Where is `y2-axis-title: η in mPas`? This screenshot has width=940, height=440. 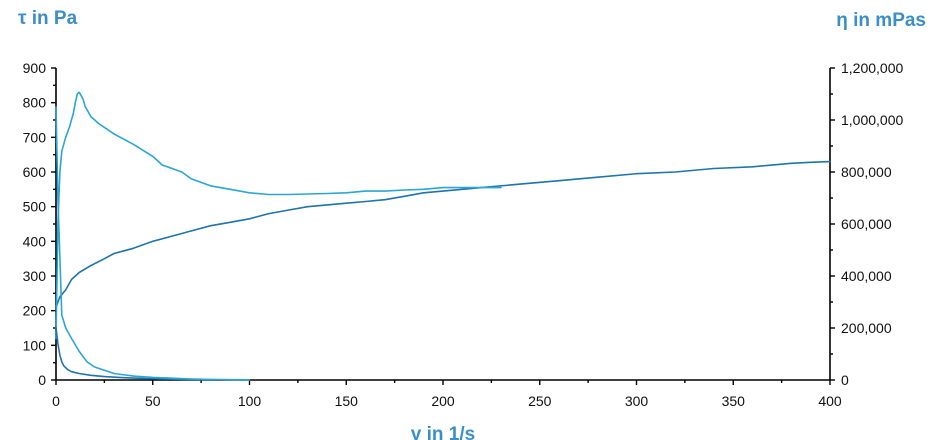 y2-axis-title: η in mPas is located at coordinates (881, 20).